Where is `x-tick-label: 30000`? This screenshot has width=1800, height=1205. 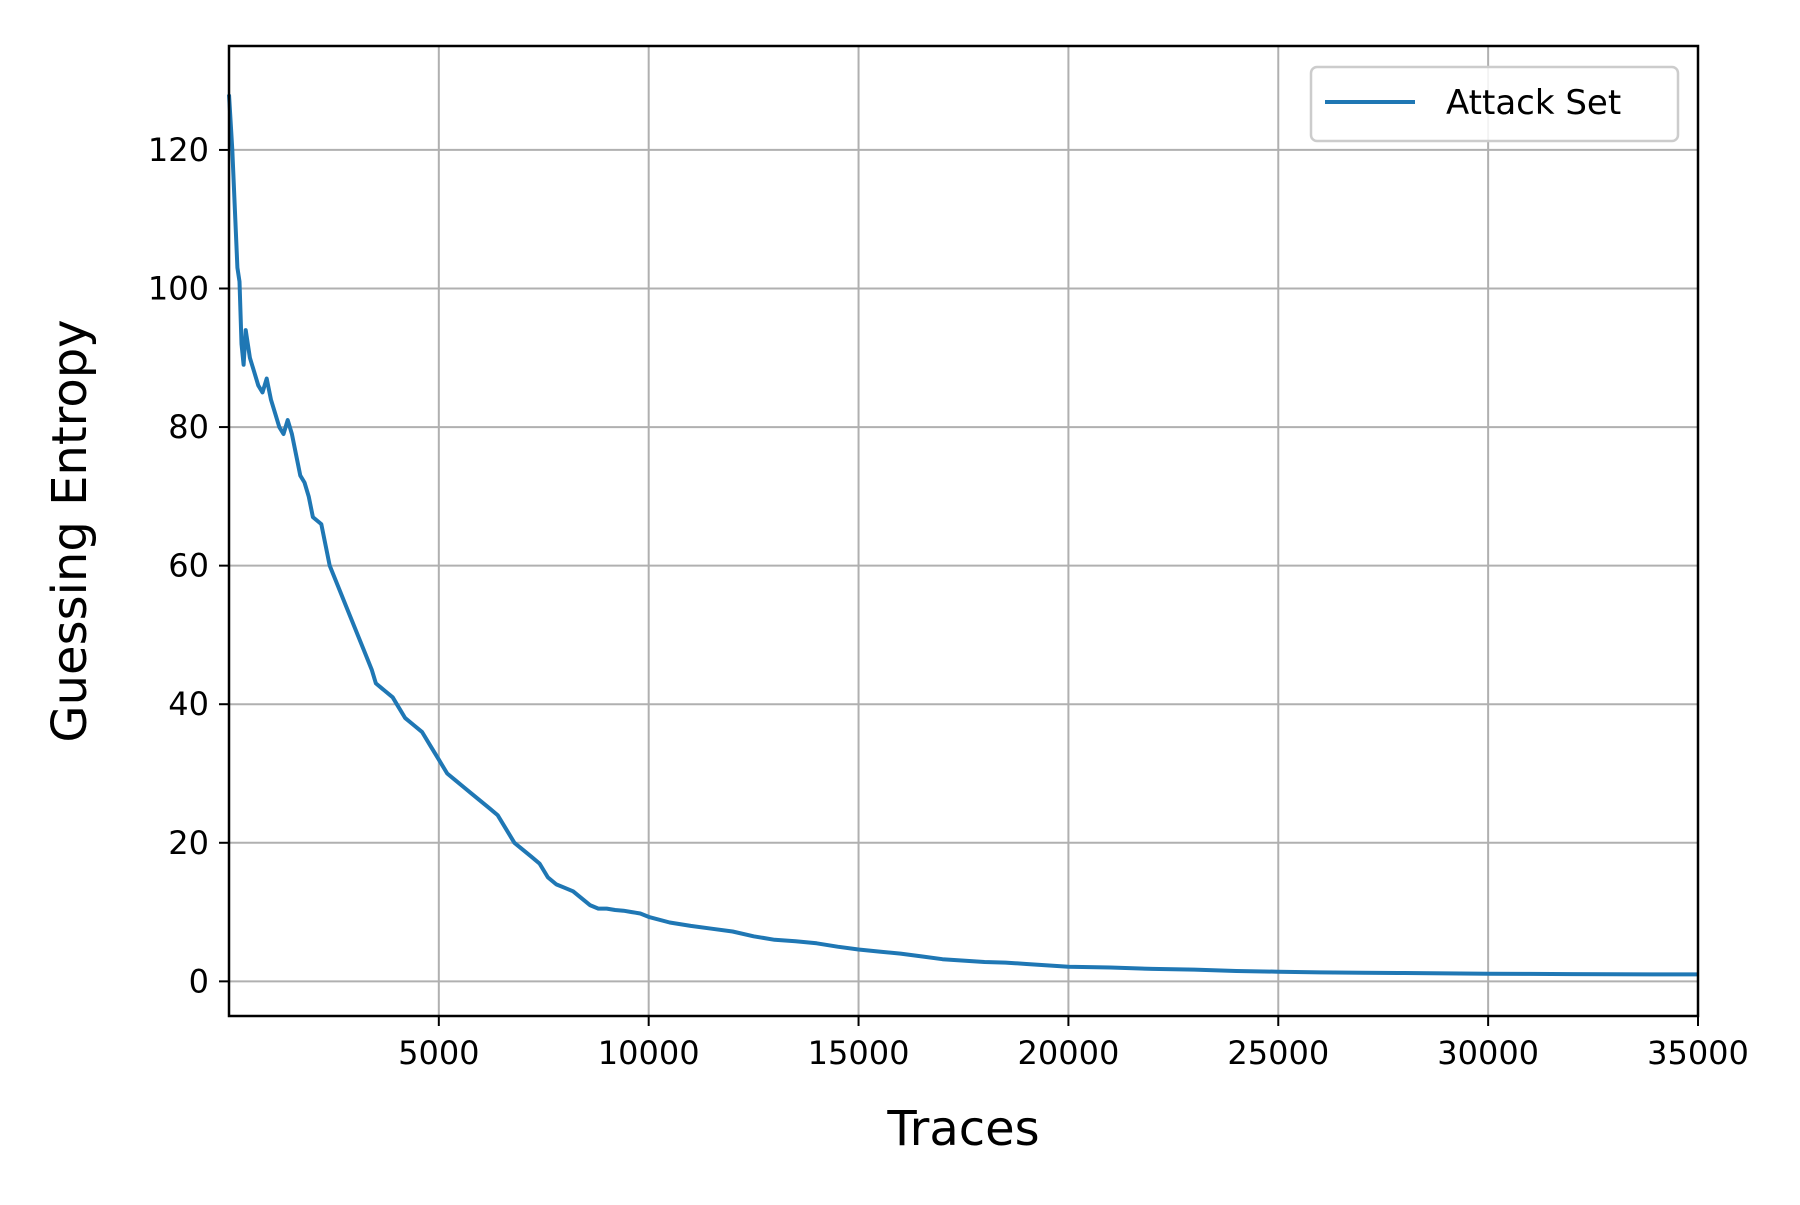 x-tick-label: 30000 is located at coordinates (1488, 1053).